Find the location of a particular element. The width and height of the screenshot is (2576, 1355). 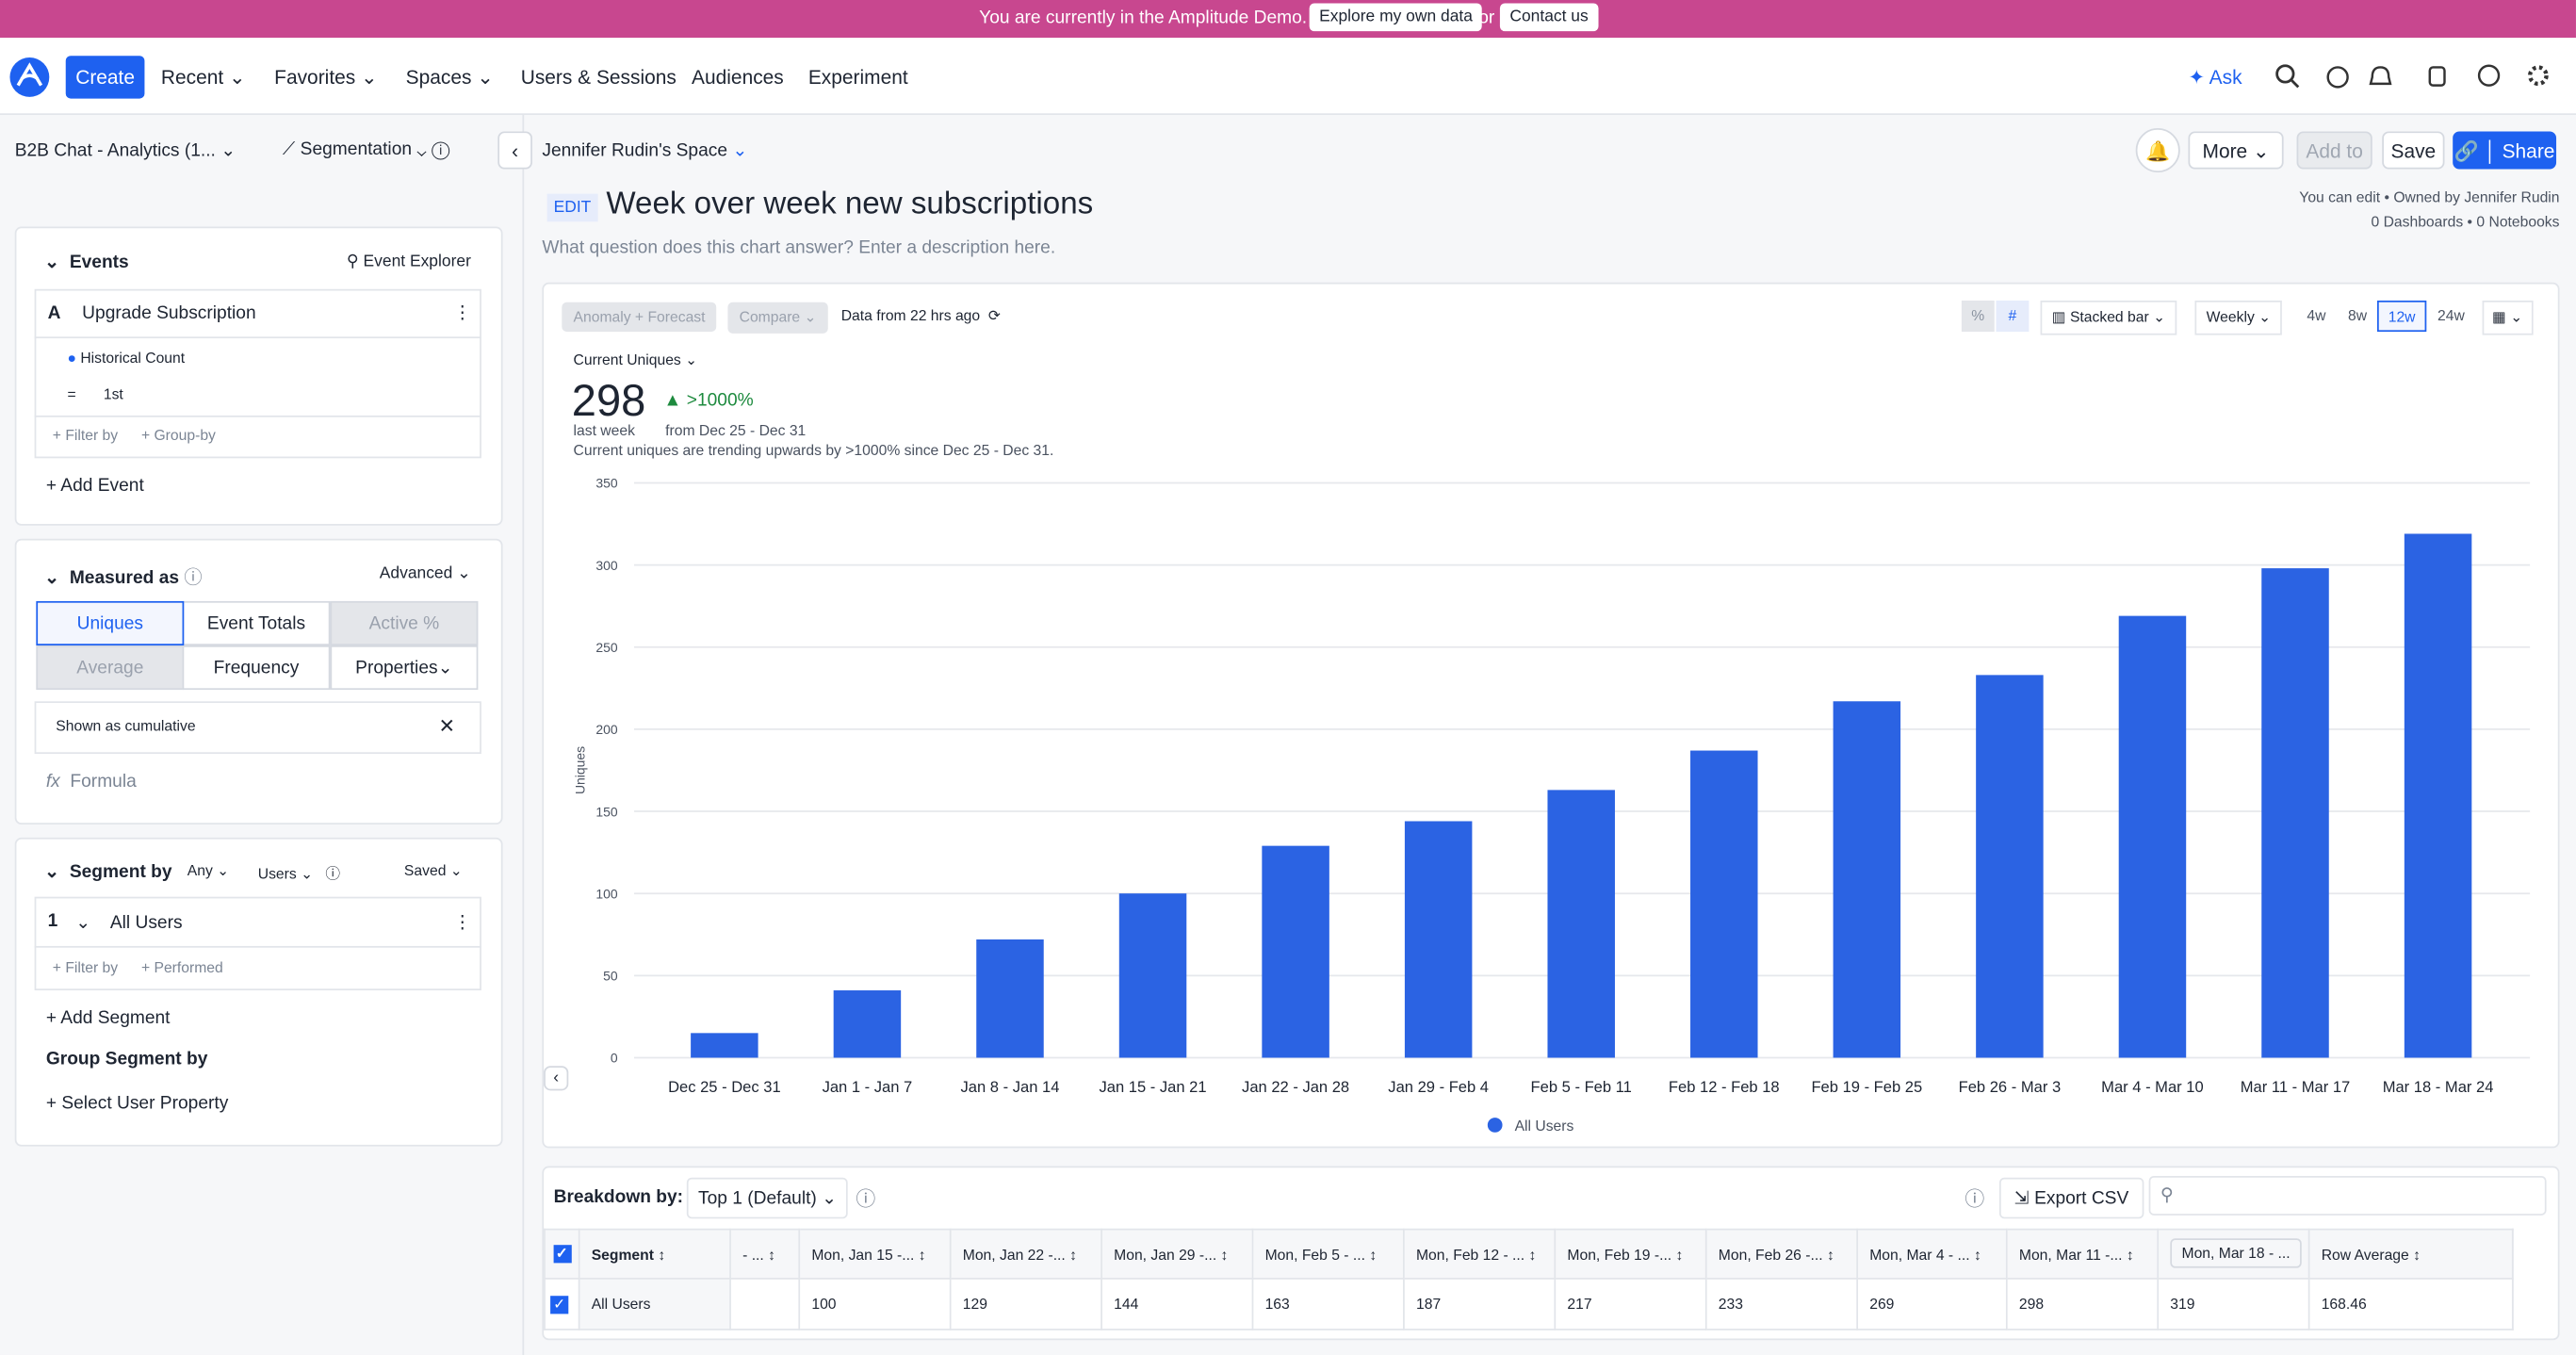

select-property: + Select User Property is located at coordinates (137, 1103).